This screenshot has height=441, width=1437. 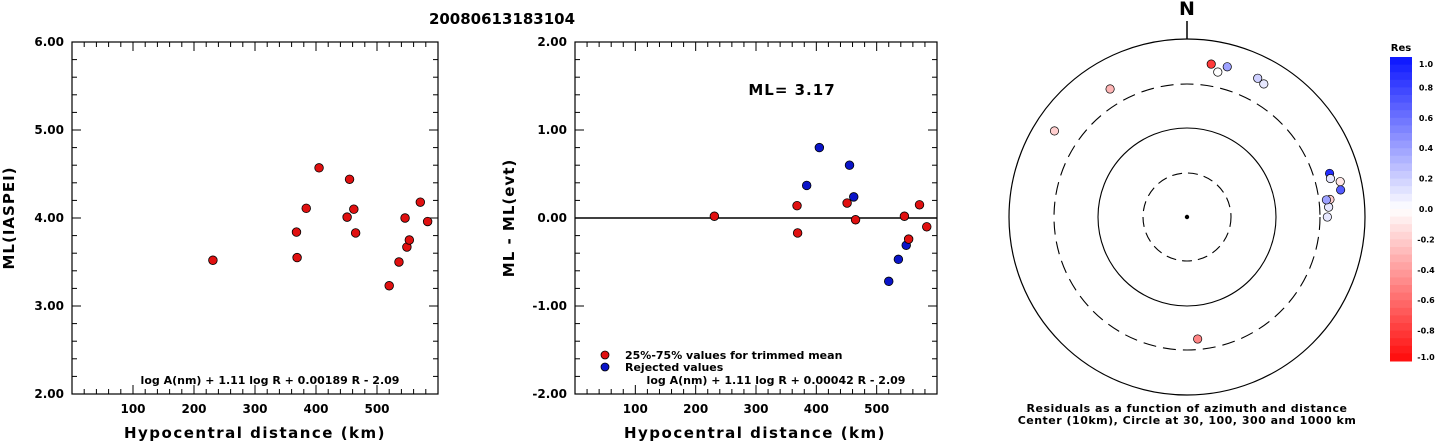 I want to click on ring-100km, so click(x=1187, y=217).